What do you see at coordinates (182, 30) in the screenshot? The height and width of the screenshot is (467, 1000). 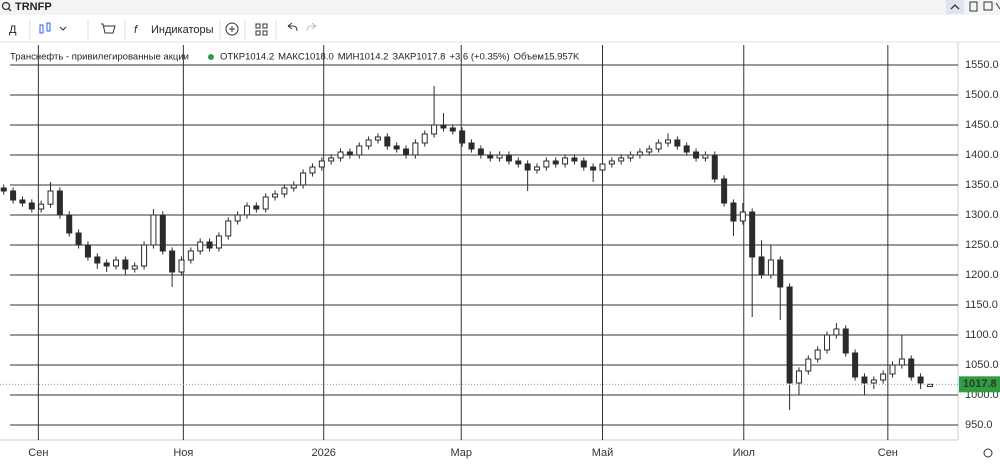 I see `indicators-button: Индикаторы` at bounding box center [182, 30].